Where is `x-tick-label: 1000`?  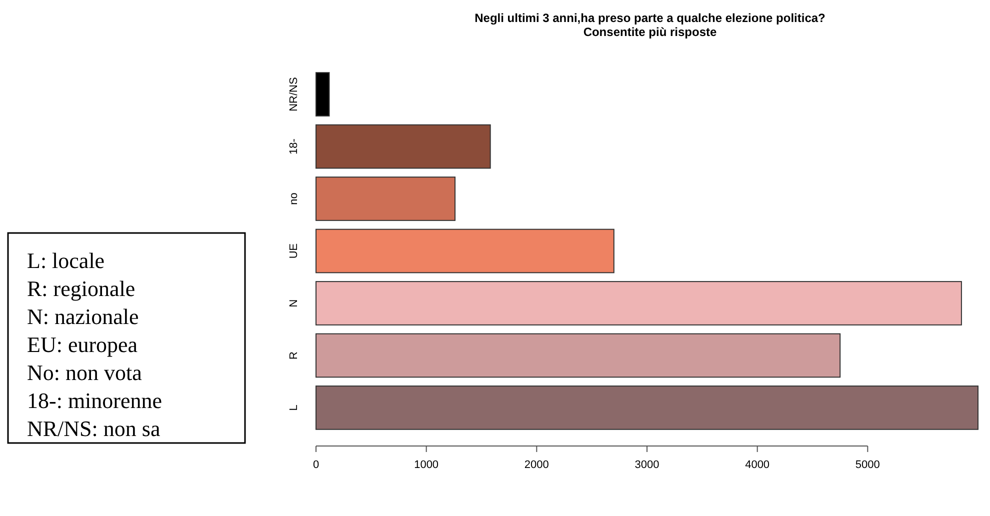
x-tick-label: 1000 is located at coordinates (426, 465).